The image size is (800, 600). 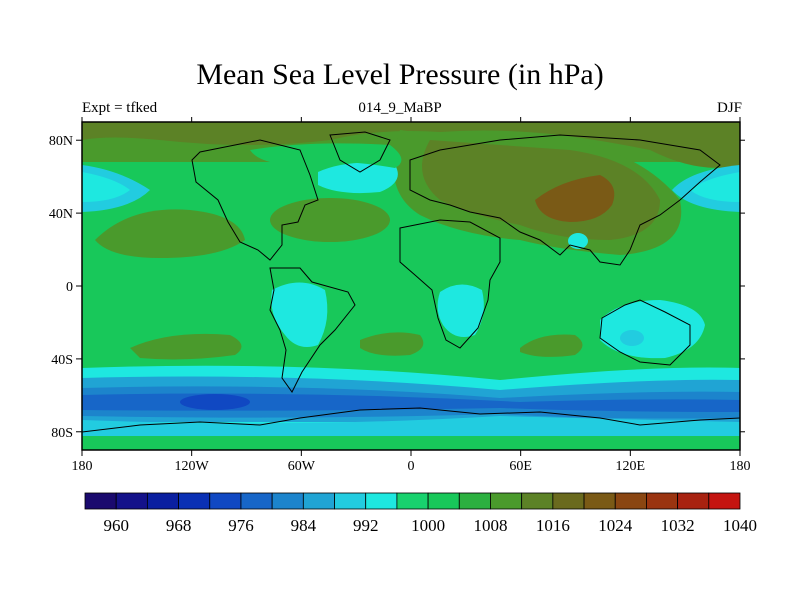 I want to click on coastline-antarctica, so click(x=411, y=420).